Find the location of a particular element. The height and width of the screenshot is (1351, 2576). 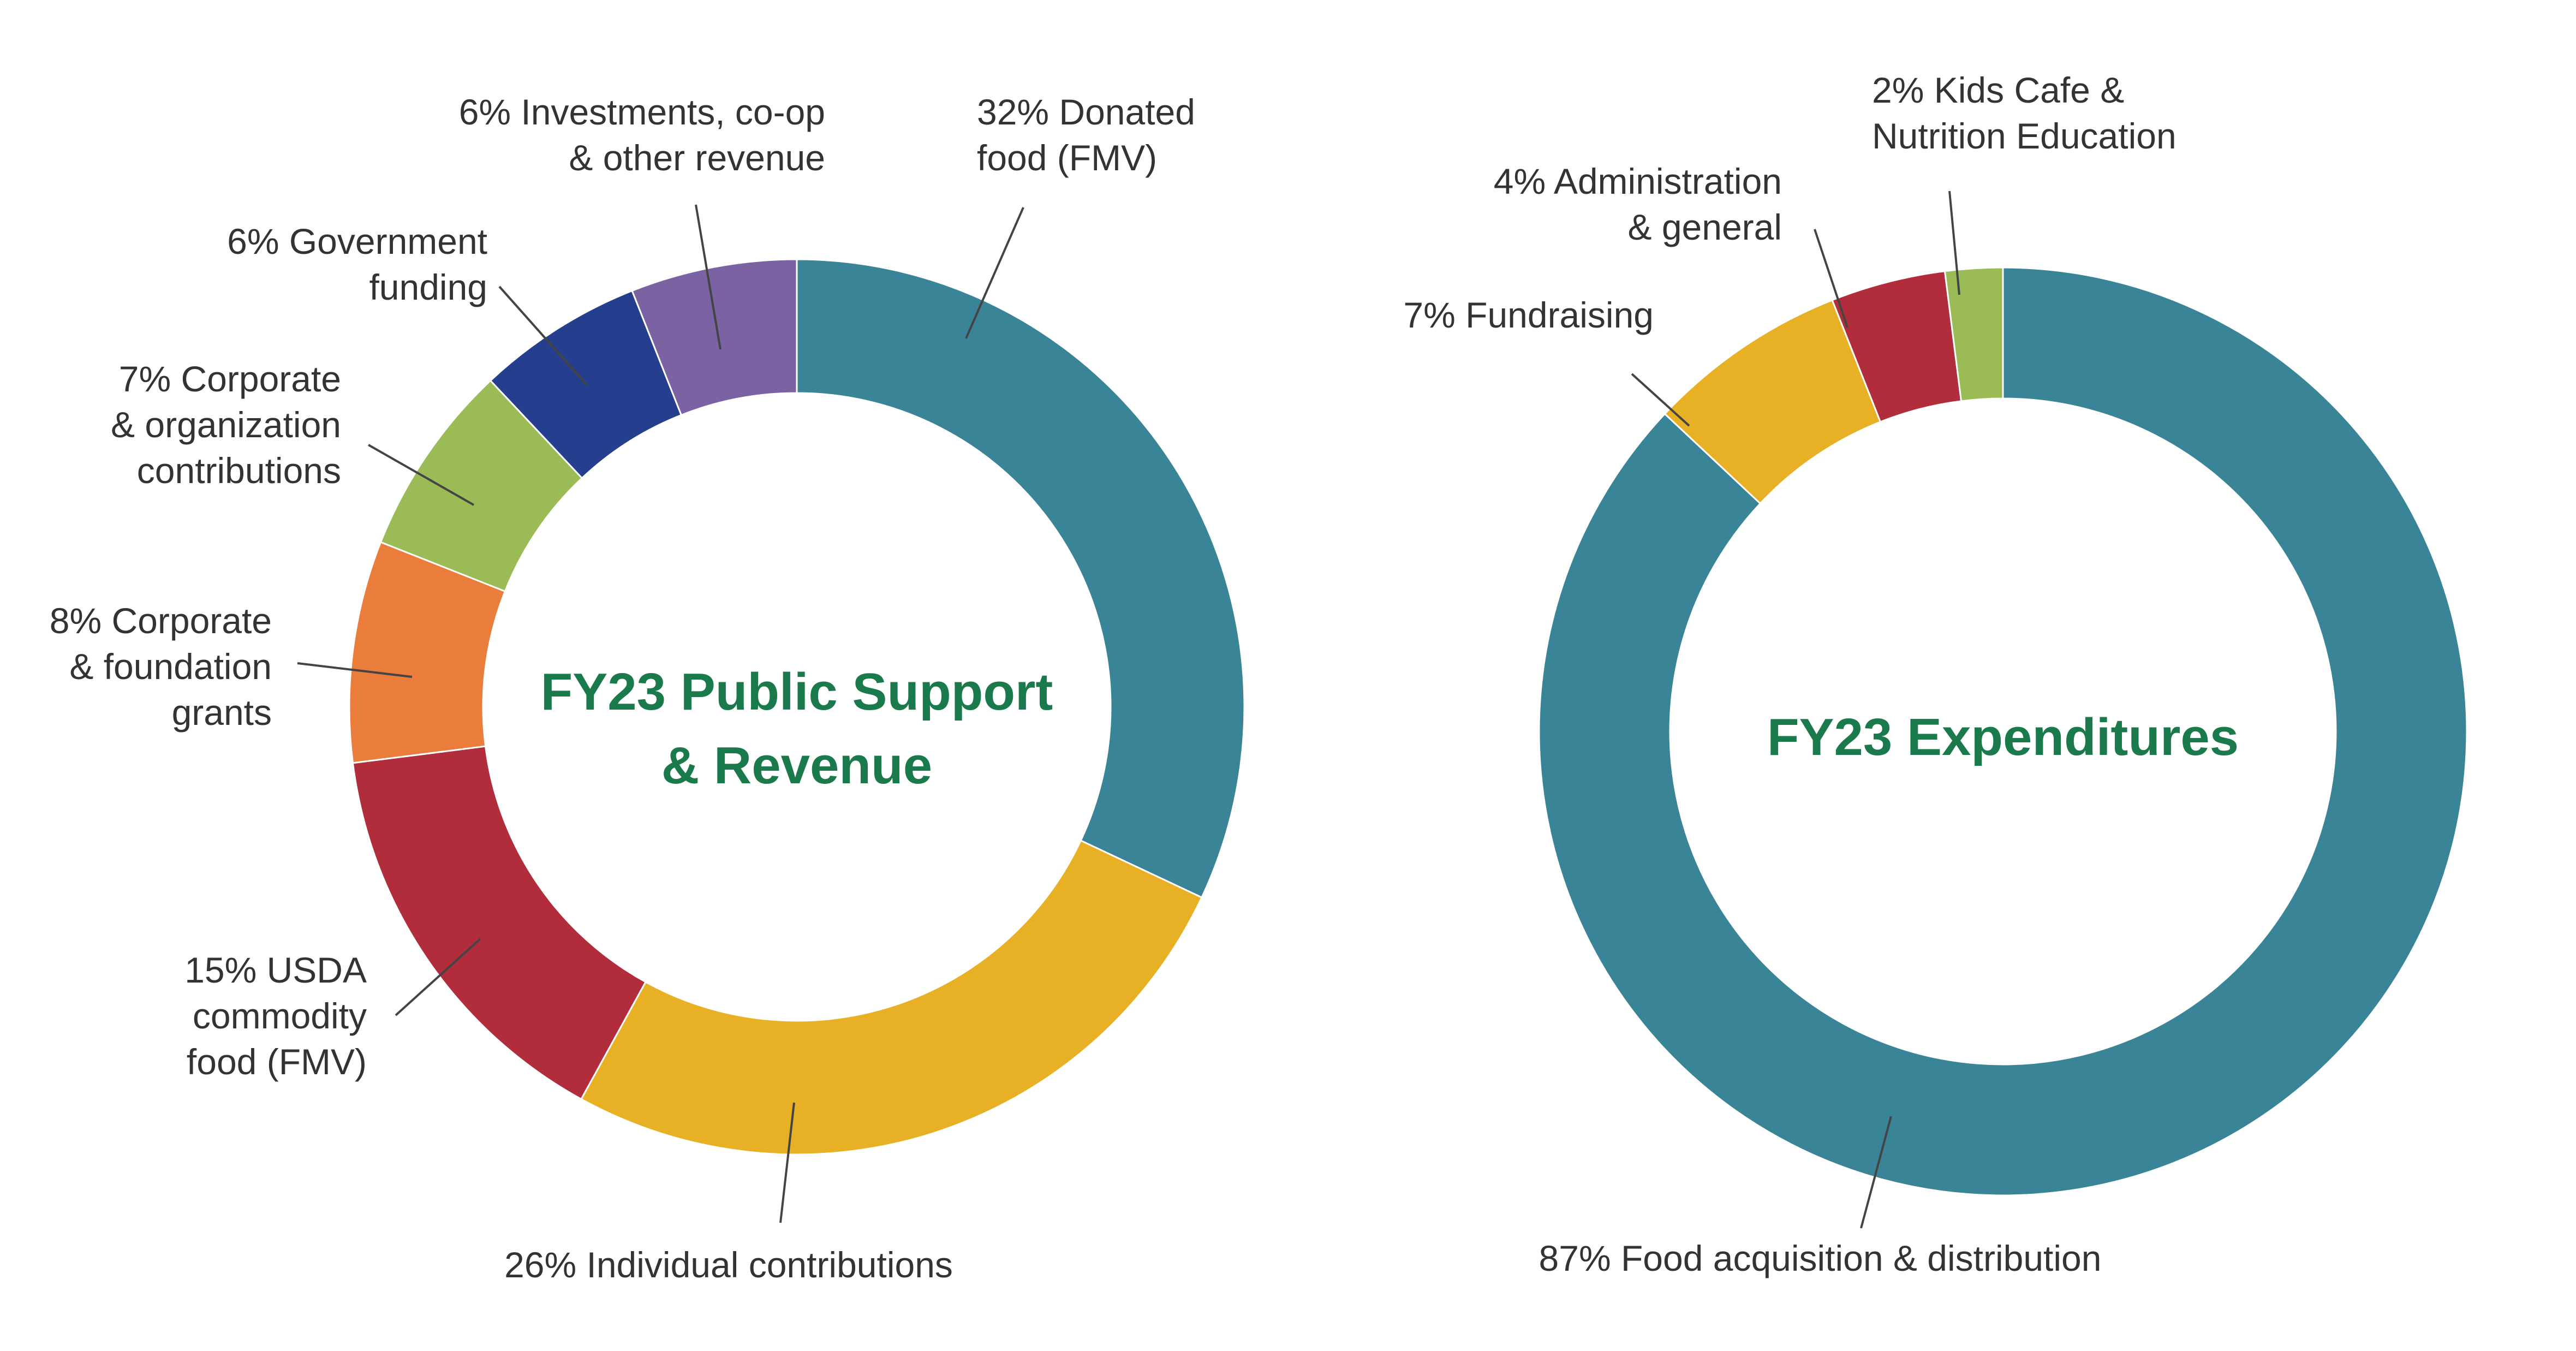

slice-label-line: 6% Investments, co-op is located at coordinates (642, 112).